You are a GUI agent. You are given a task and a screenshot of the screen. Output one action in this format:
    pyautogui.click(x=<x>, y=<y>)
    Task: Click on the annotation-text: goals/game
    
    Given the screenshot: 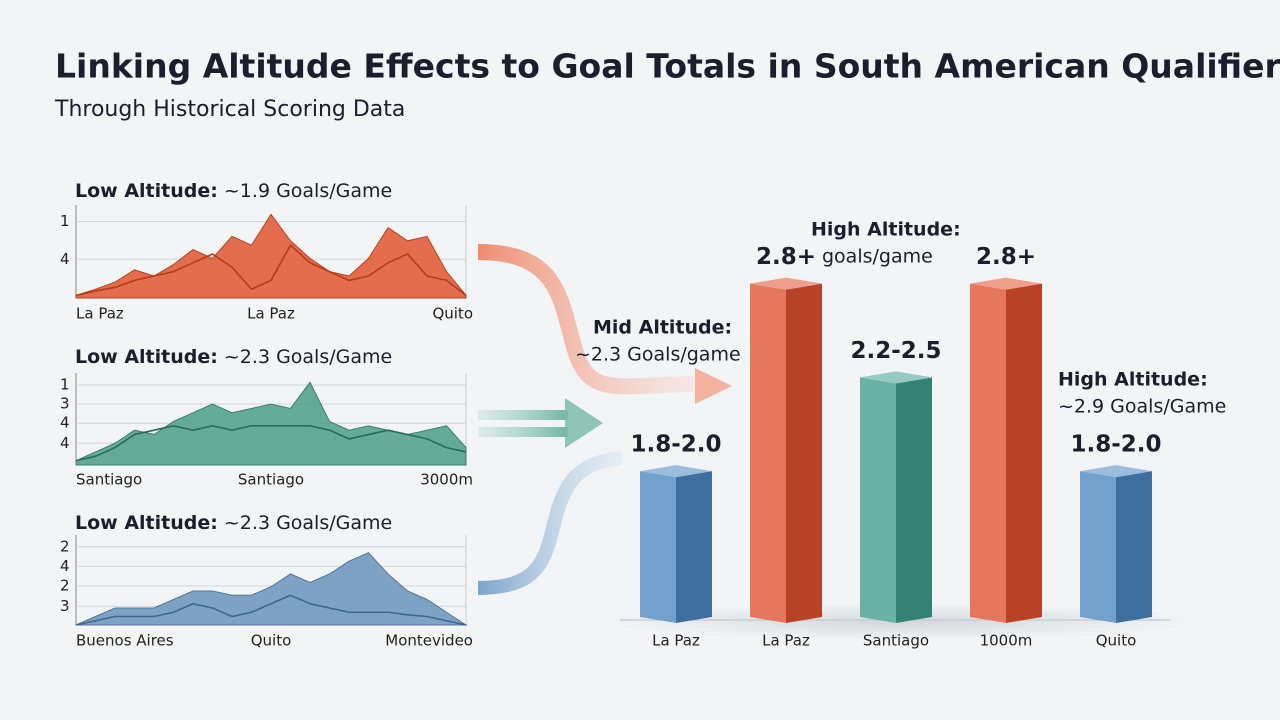 What is the action you would take?
    pyautogui.click(x=877, y=257)
    